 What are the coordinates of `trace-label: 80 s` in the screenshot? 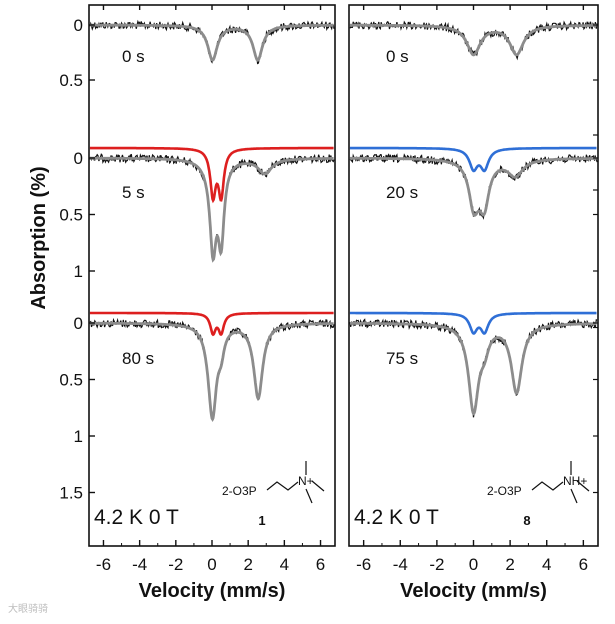 It's located at (138, 358).